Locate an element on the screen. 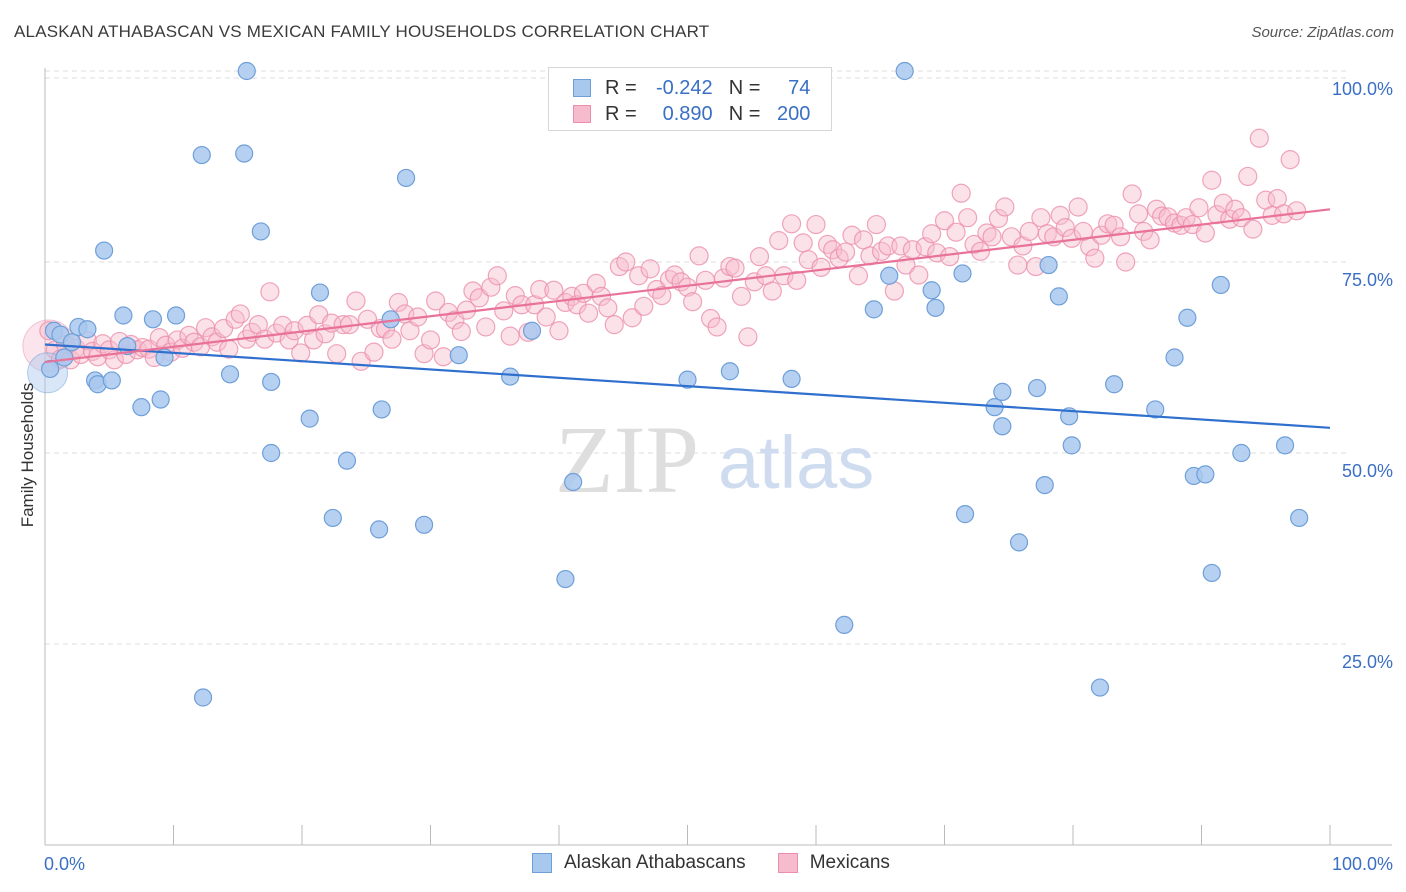 The width and height of the screenshot is (1406, 892). athabascans-trend-line is located at coordinates (687, 386).